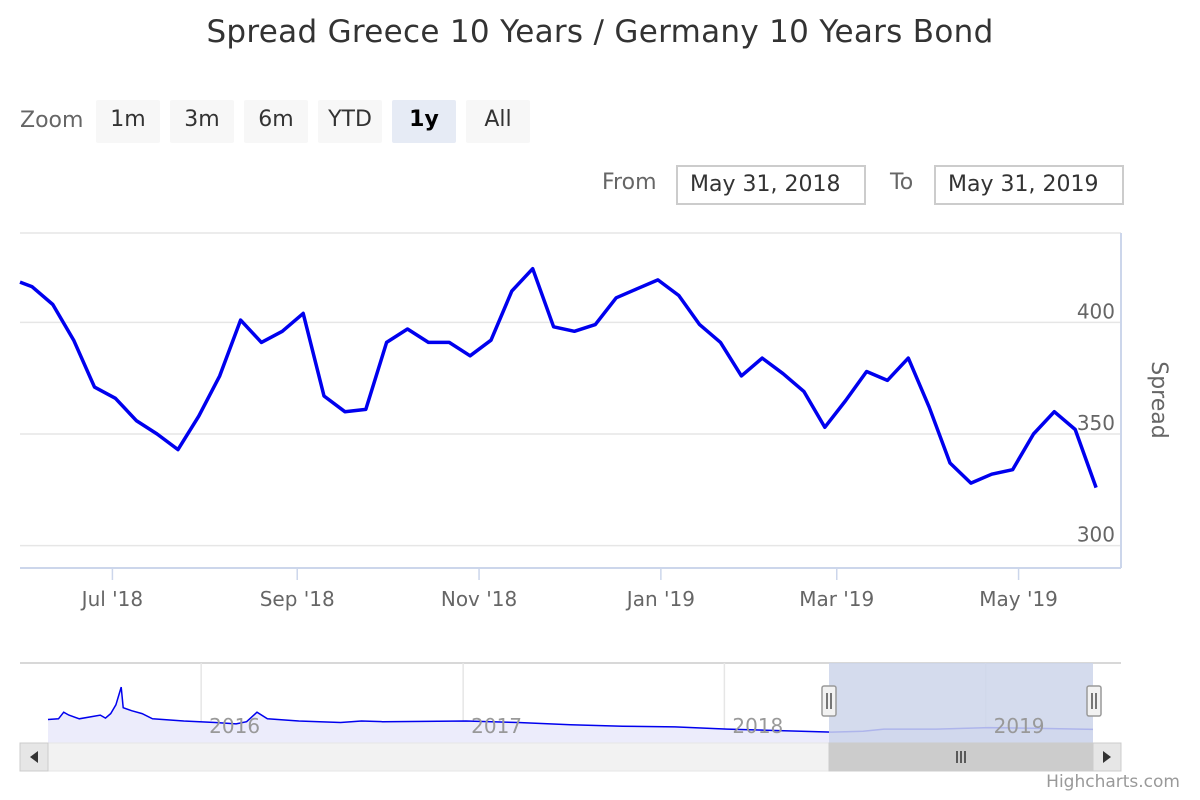 This screenshot has height=800, width=1200. What do you see at coordinates (111, 599) in the screenshot?
I see `x-tick-label: Jul '18` at bounding box center [111, 599].